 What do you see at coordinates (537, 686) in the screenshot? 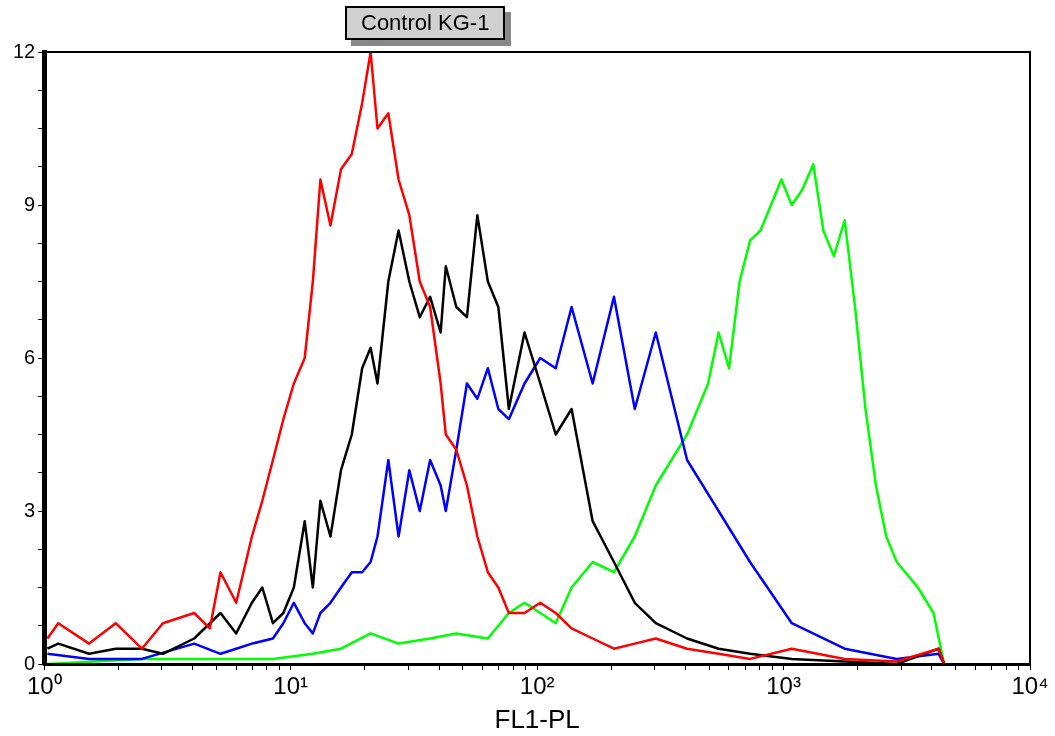
I see `x-tick-label: 10²` at bounding box center [537, 686].